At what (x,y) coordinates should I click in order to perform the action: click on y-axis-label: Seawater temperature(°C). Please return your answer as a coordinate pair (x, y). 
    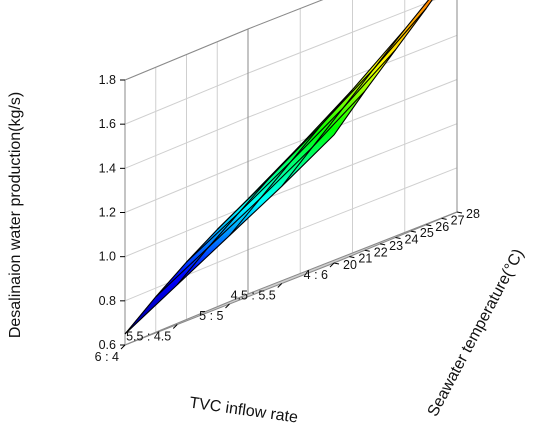
    Looking at the image, I should click on (476, 332).